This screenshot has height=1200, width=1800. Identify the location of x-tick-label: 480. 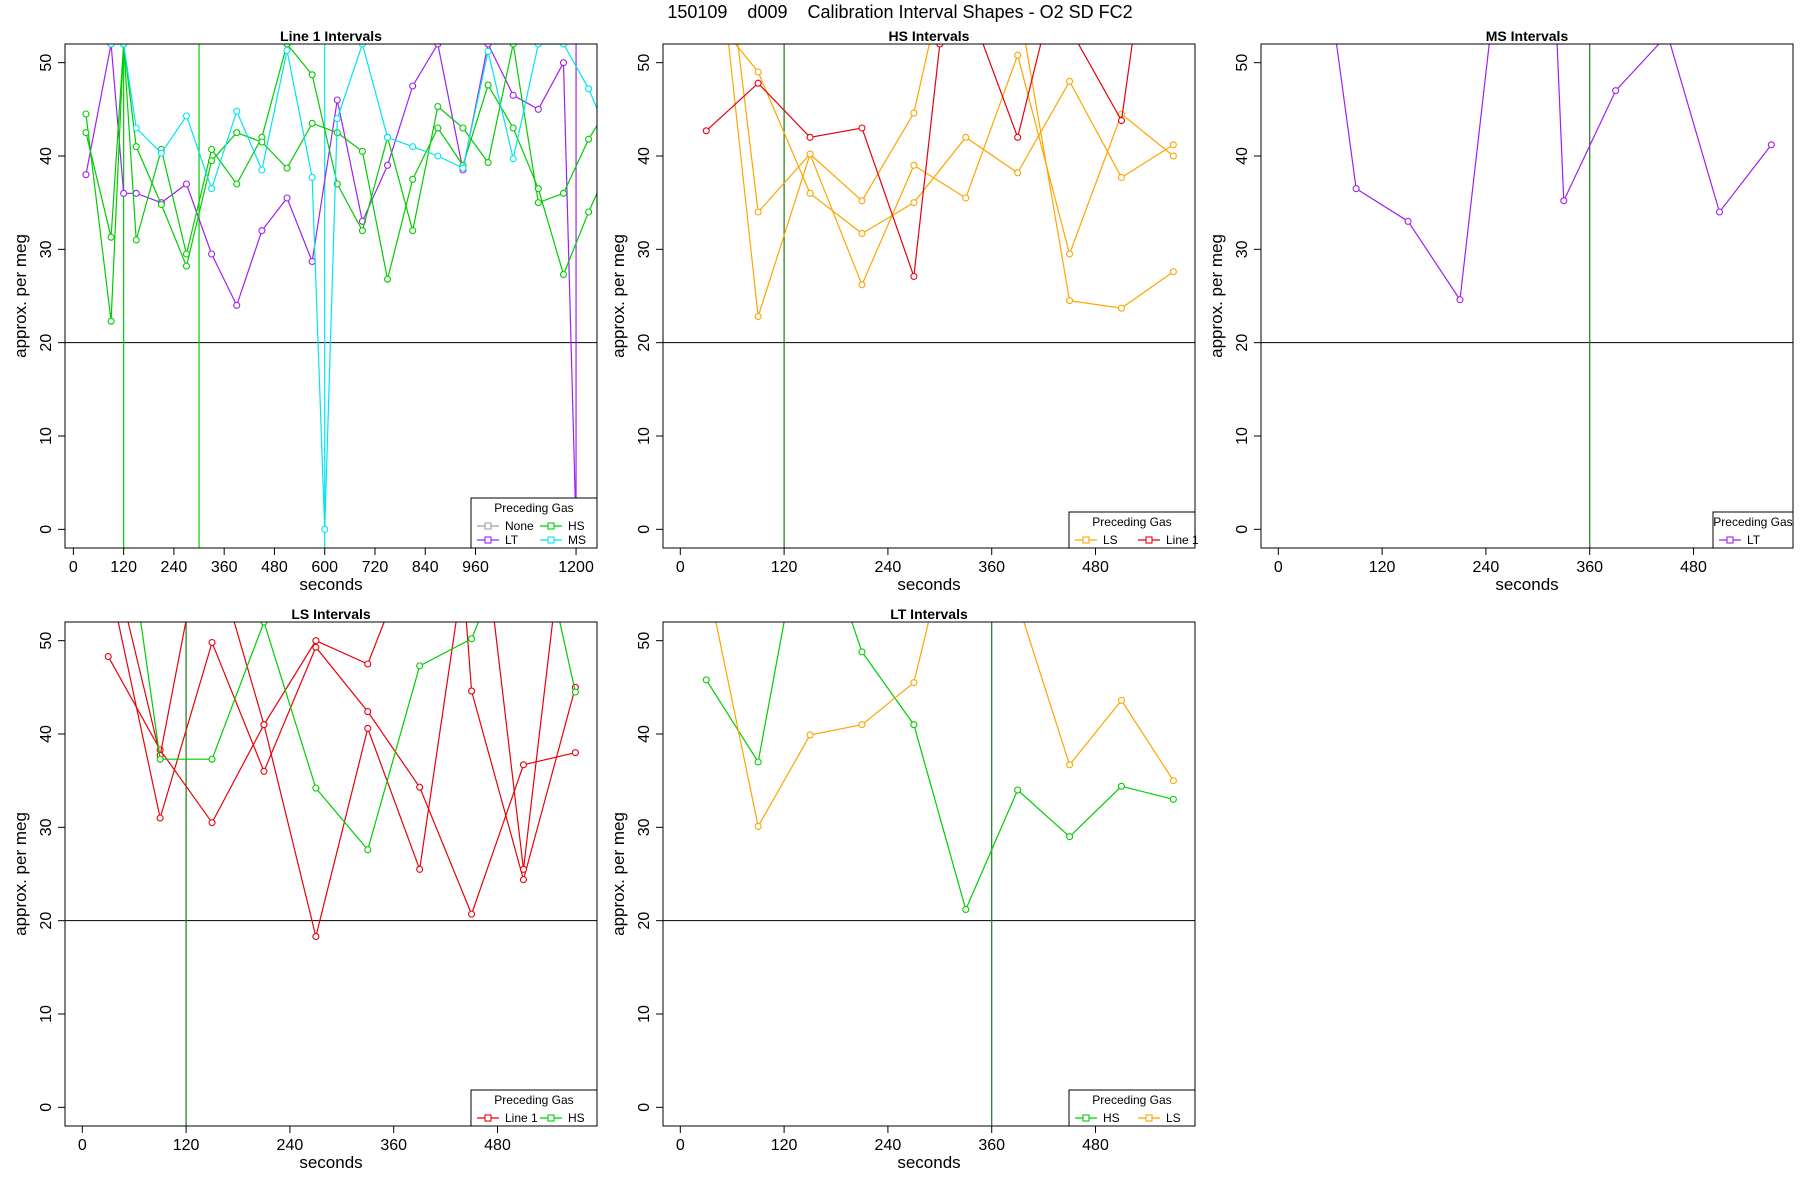
(1095, 567).